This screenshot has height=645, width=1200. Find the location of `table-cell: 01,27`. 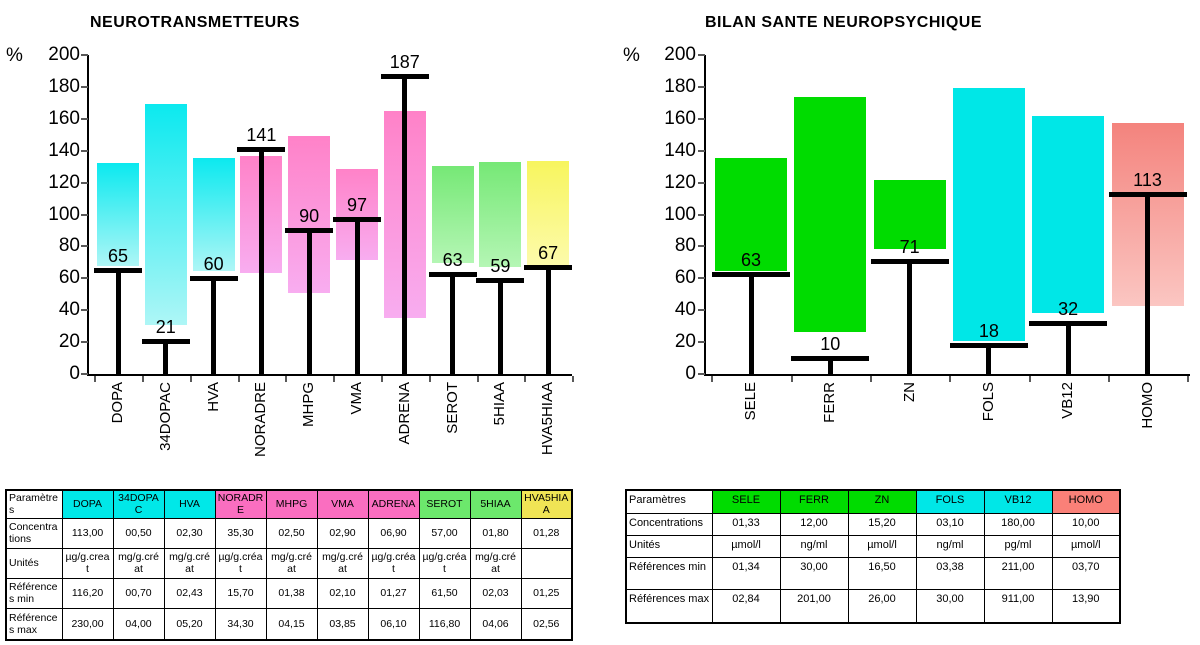

table-cell: 01,27 is located at coordinates (393, 593).